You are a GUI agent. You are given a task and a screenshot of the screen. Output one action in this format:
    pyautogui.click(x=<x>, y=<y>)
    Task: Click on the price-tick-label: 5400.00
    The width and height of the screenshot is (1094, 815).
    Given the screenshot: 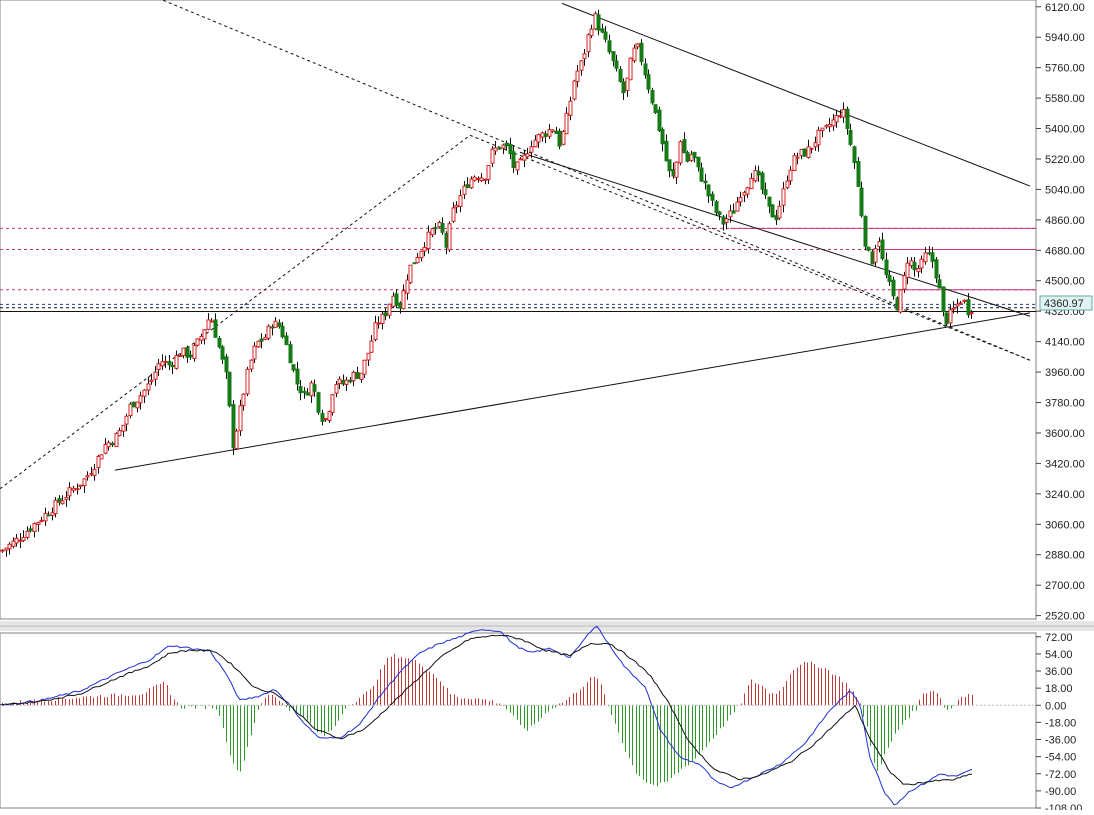 What is the action you would take?
    pyautogui.click(x=1065, y=130)
    